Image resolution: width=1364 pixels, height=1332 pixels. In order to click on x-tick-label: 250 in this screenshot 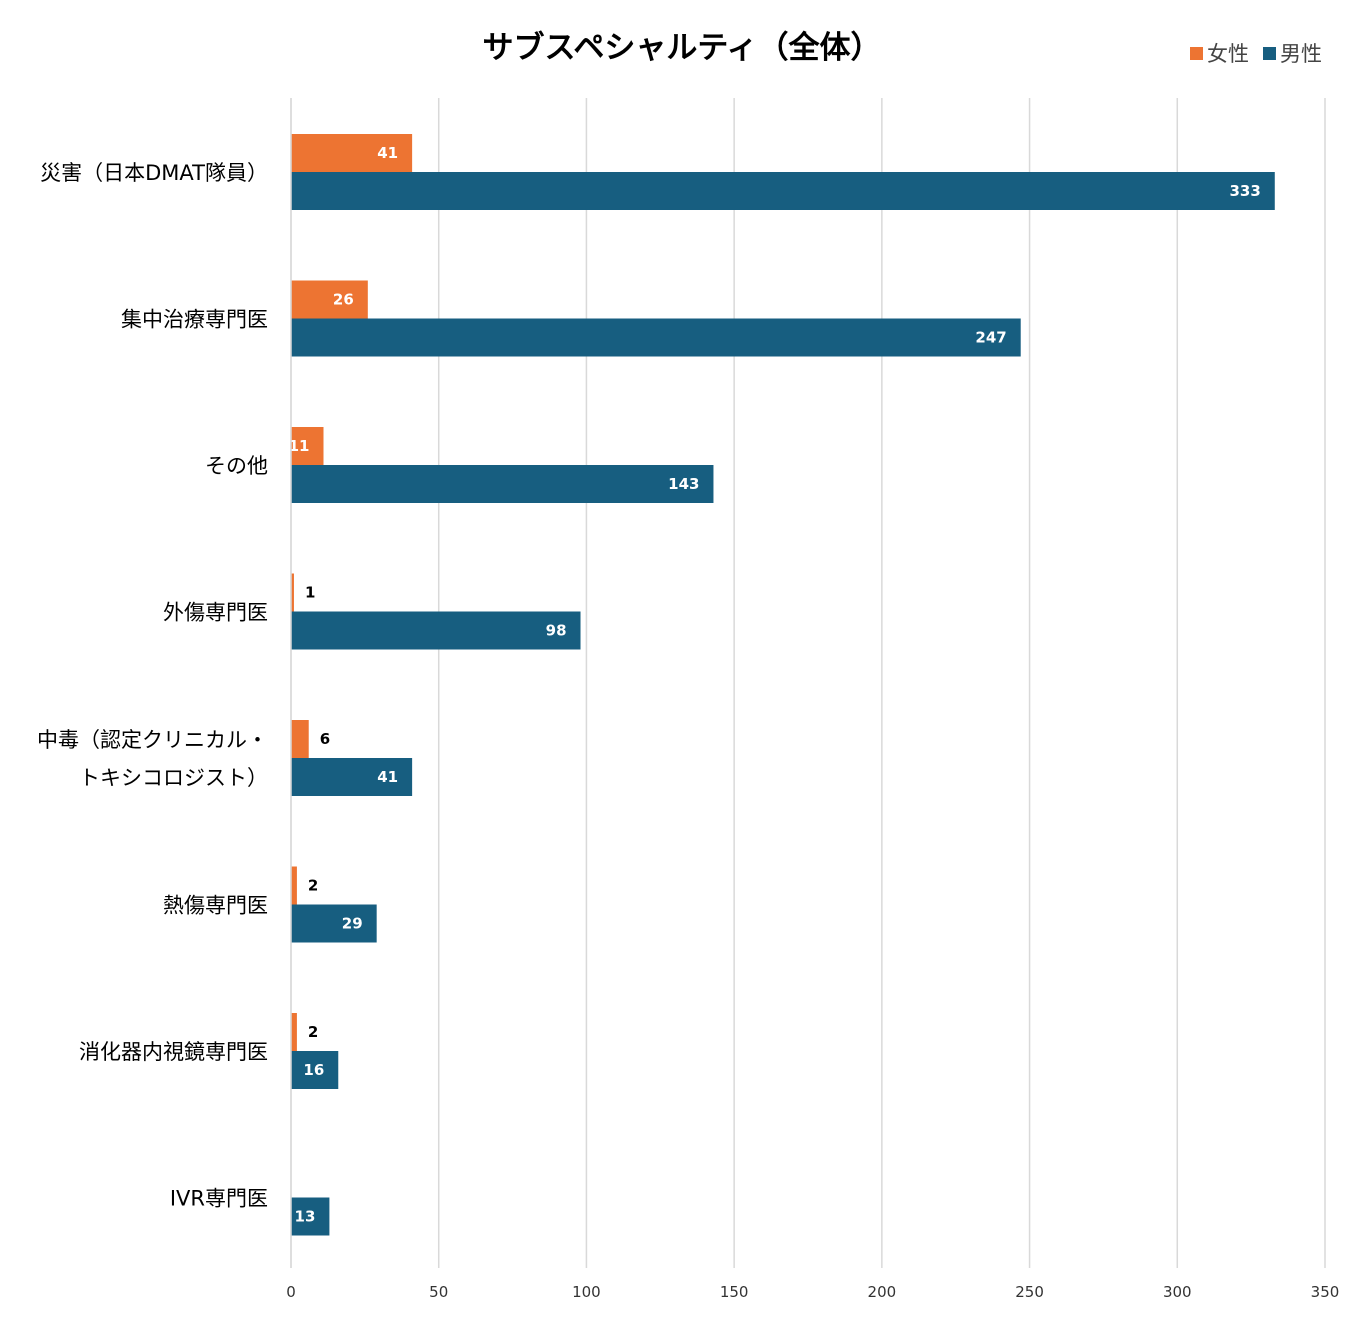, I will do `click(1029, 1292)`.